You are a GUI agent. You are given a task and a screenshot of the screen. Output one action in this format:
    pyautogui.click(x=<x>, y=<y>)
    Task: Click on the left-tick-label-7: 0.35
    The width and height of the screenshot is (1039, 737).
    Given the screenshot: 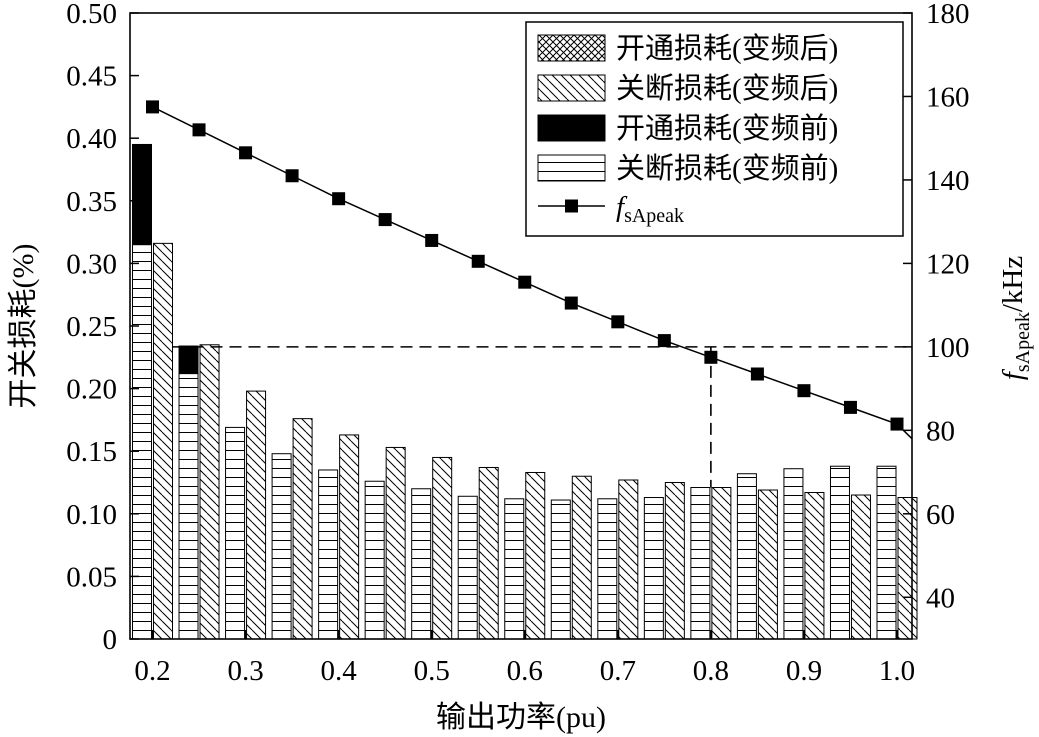 What is the action you would take?
    pyautogui.click(x=91, y=202)
    